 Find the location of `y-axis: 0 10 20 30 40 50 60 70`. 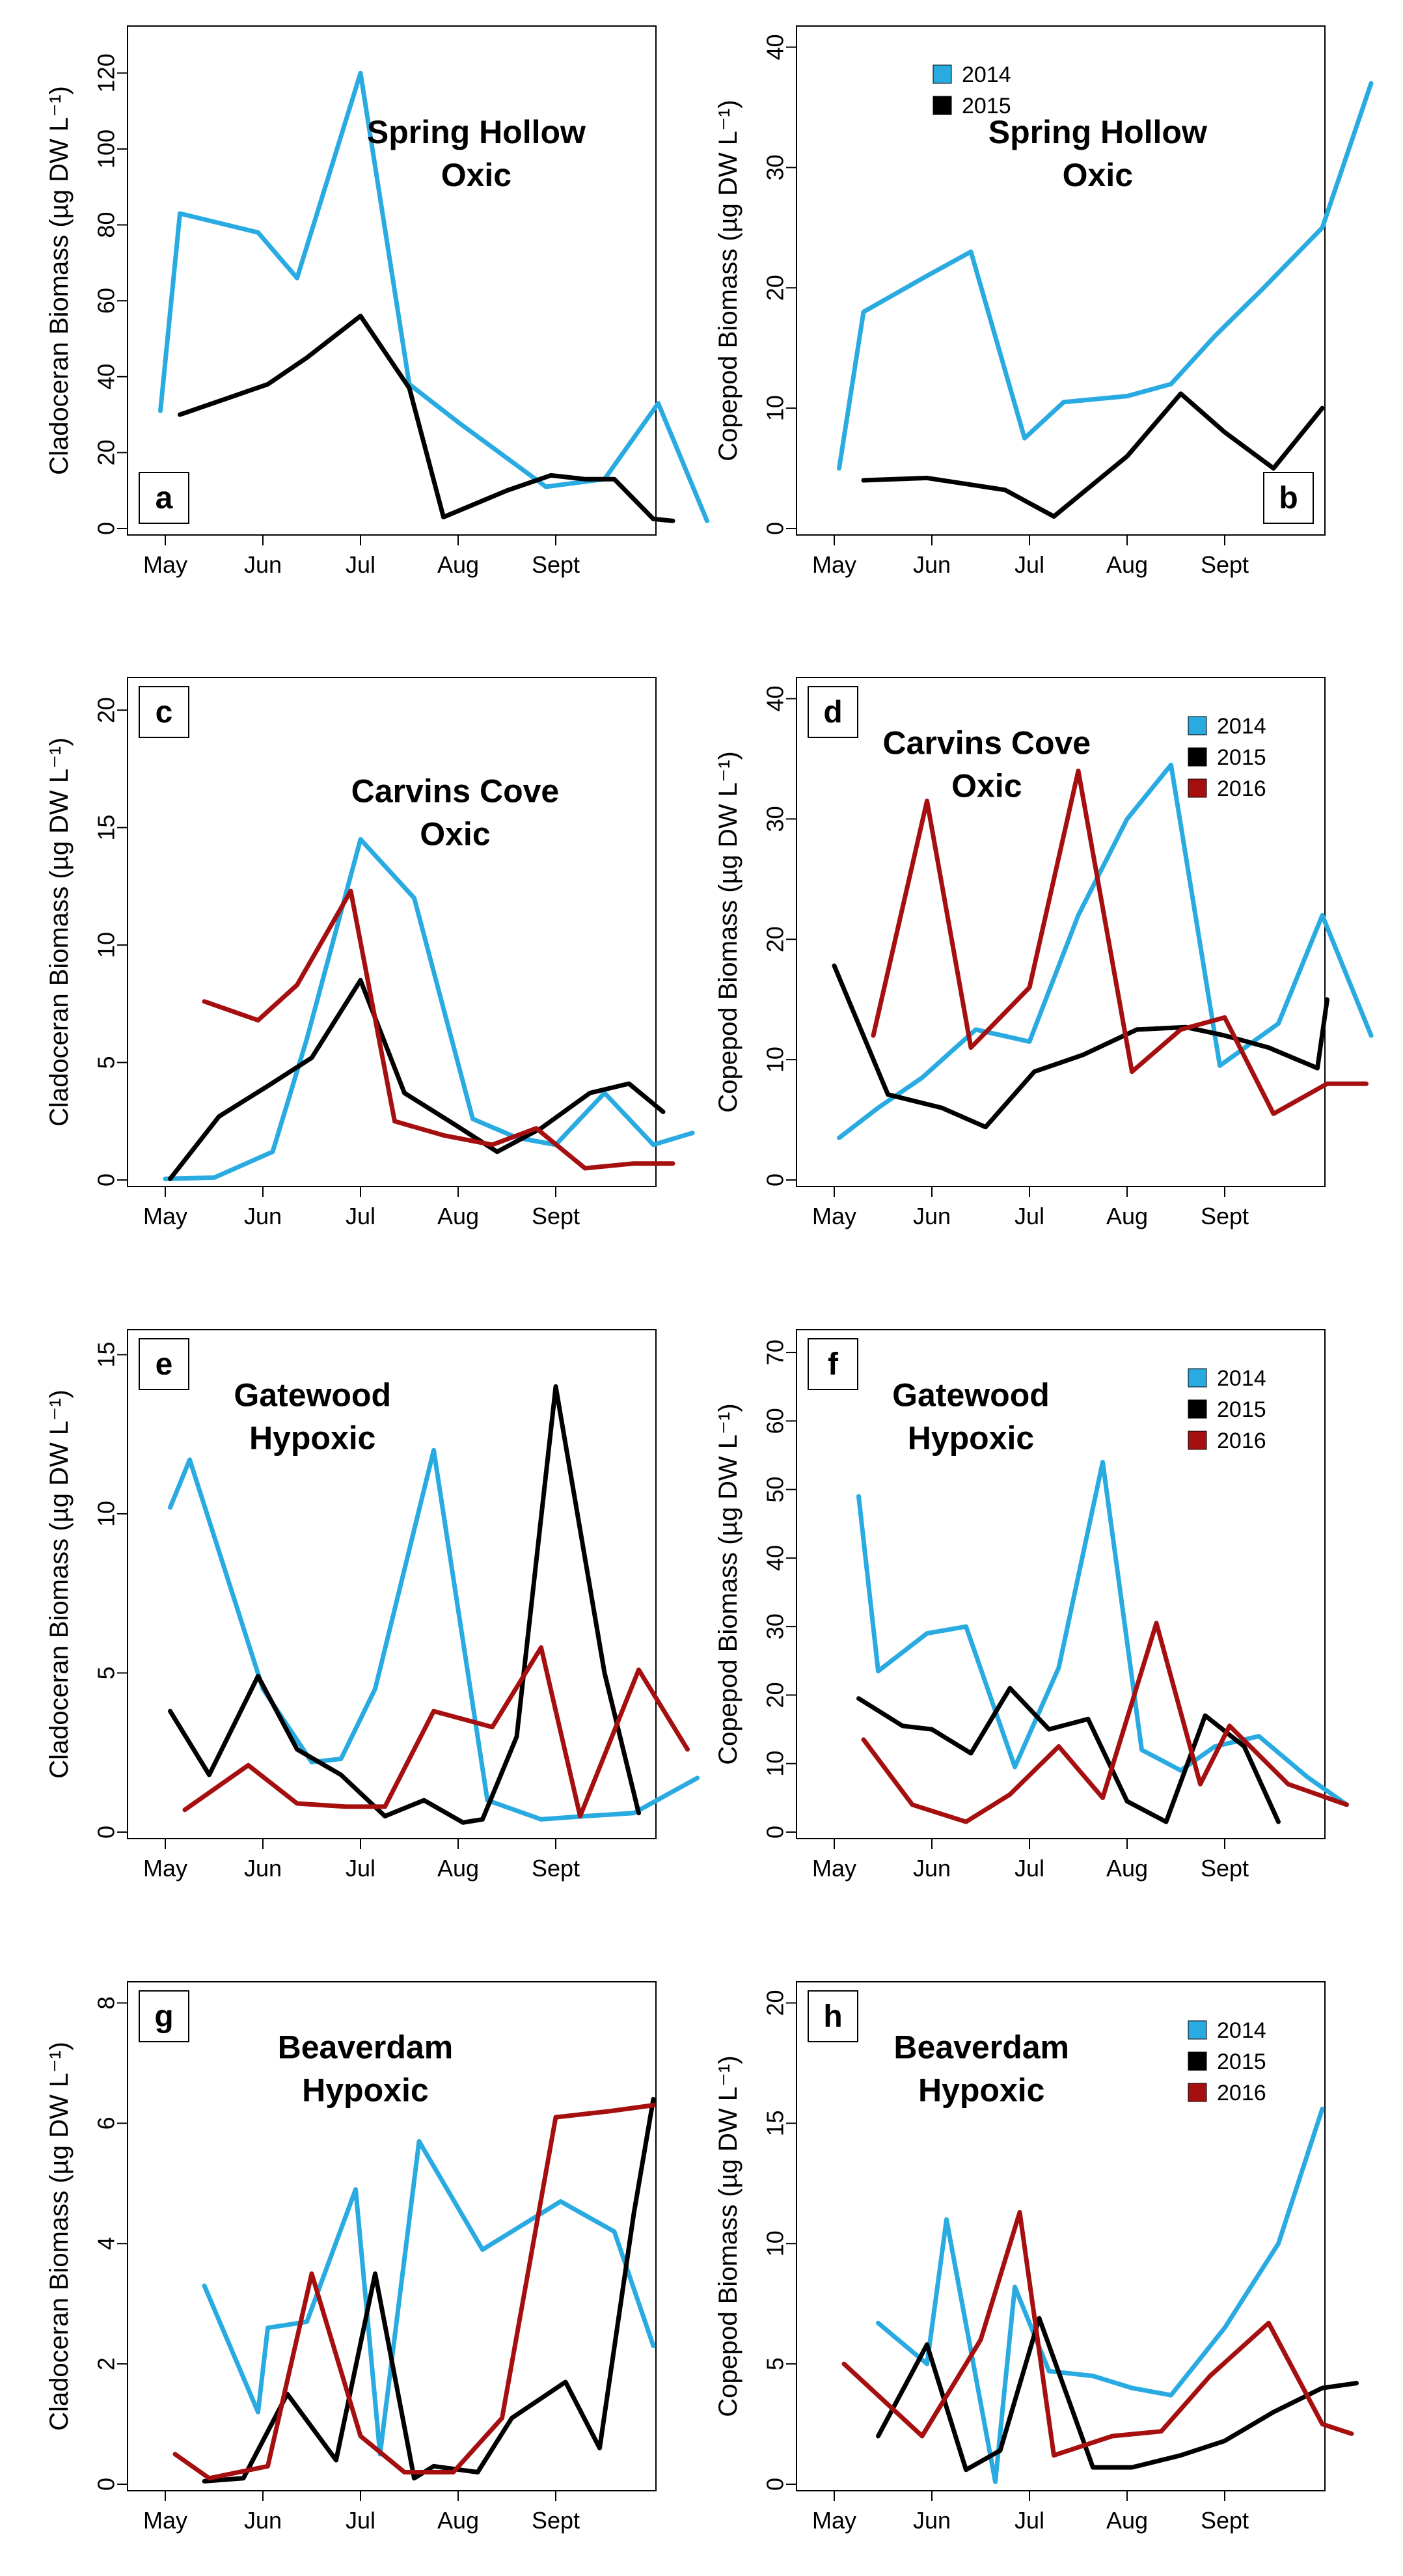

y-axis: 0 10 20 30 40 50 60 70 is located at coordinates (779, 1589).